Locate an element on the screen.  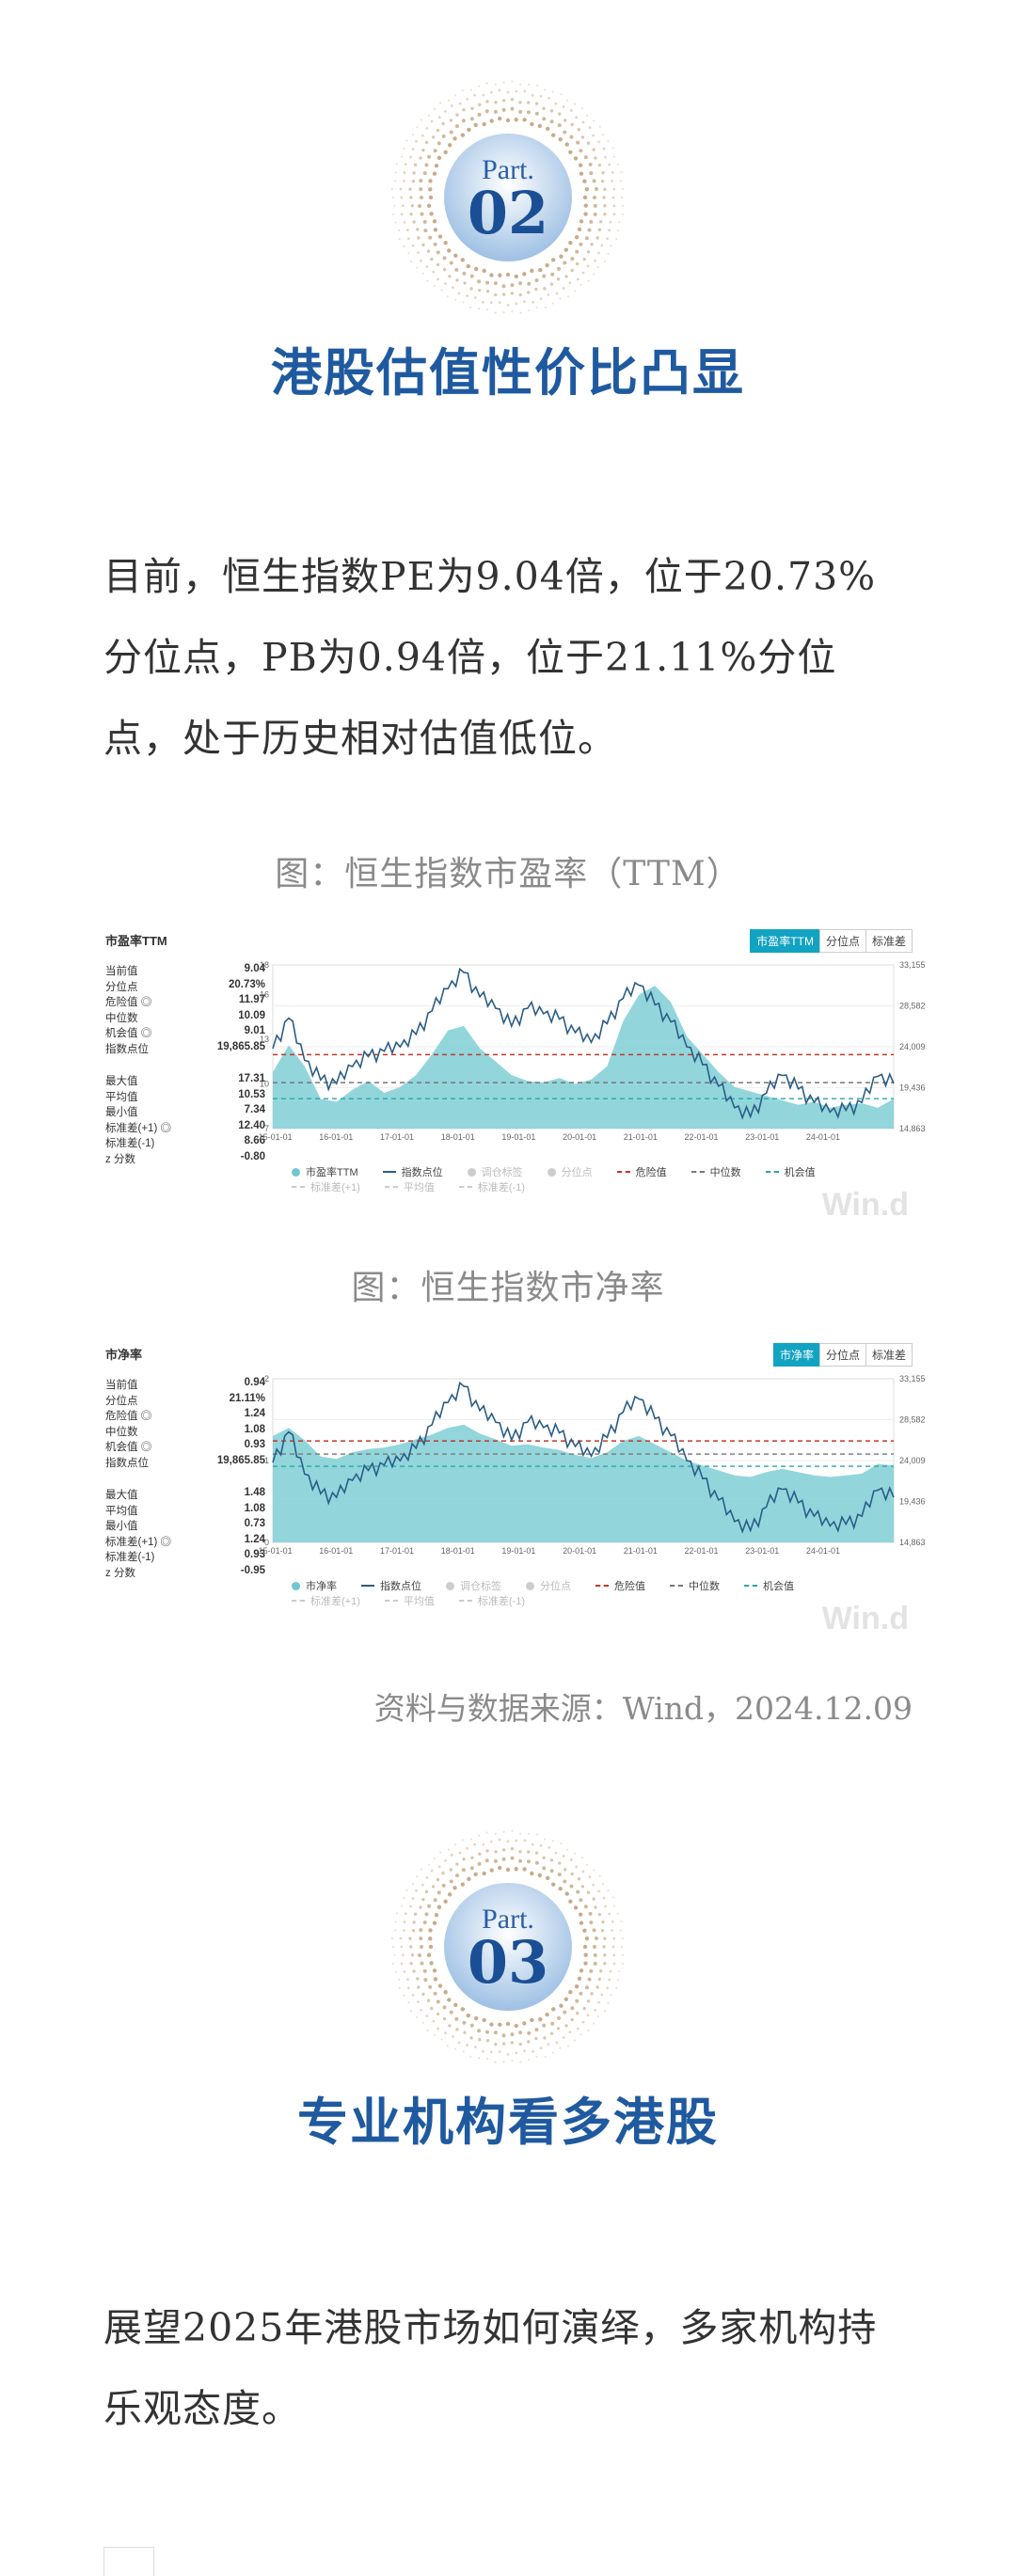
stat-label: 分位点 is located at coordinates (122, 987).